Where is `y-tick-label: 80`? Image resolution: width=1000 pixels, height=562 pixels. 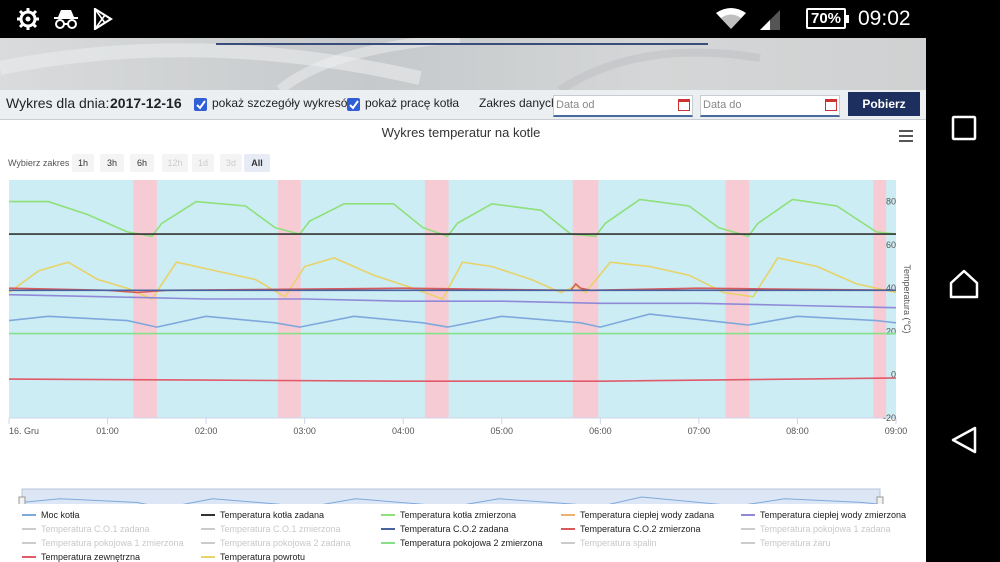 y-tick-label: 80 is located at coordinates (891, 202).